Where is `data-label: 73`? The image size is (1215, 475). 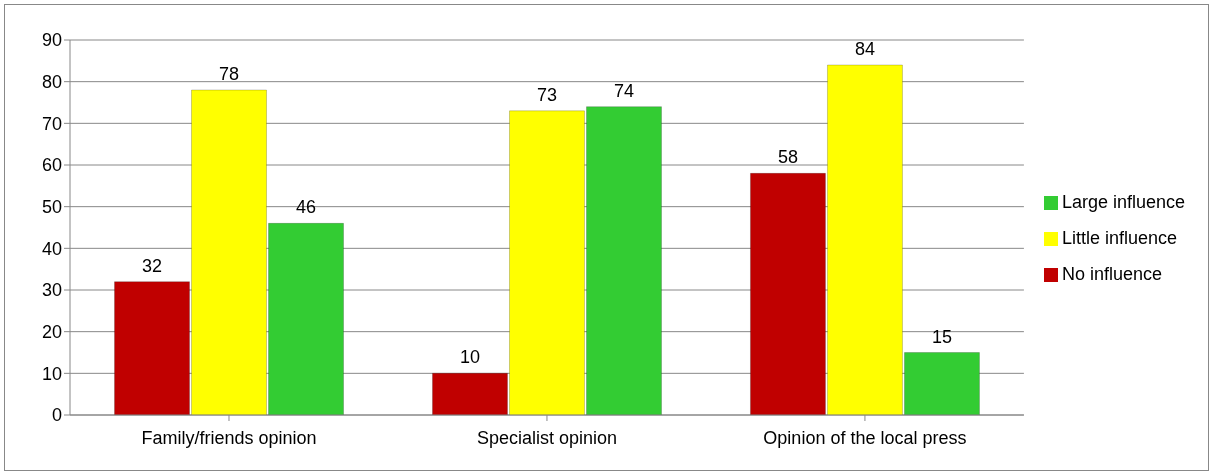
data-label: 73 is located at coordinates (546, 94).